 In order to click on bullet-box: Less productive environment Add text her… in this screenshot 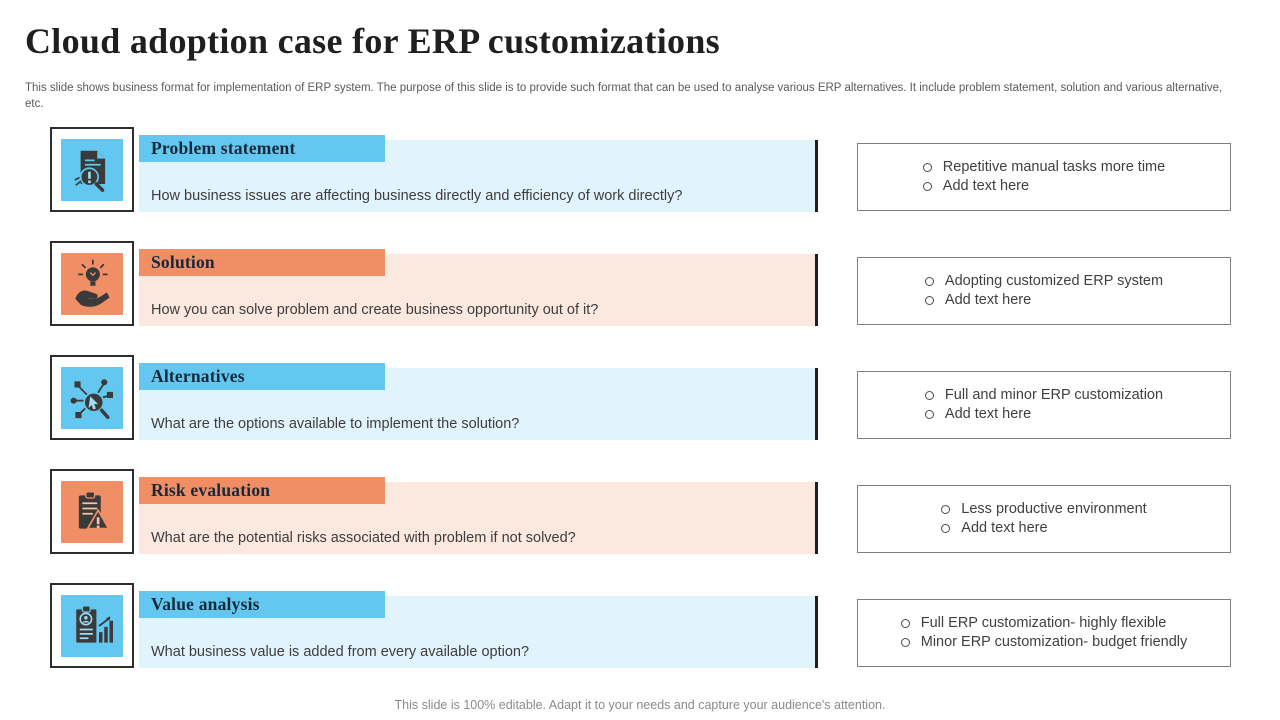, I will do `click(1044, 519)`.